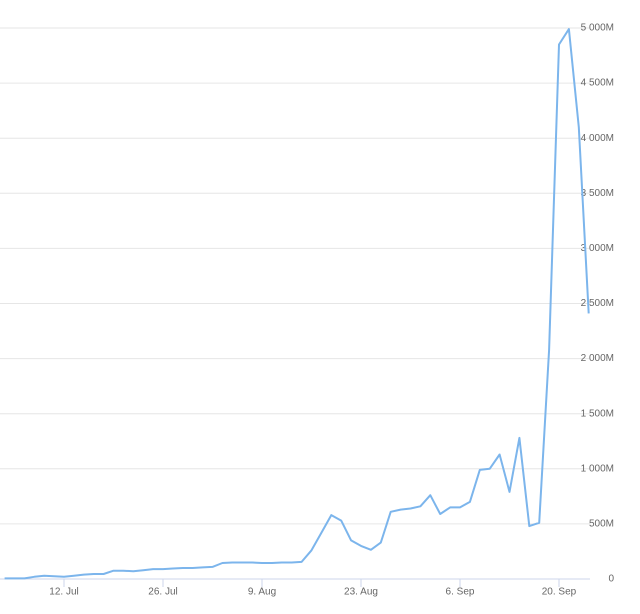 This screenshot has width=640, height=614. Describe the element at coordinates (597, 28) in the screenshot. I see `y-tick-label: 5 000M` at that location.